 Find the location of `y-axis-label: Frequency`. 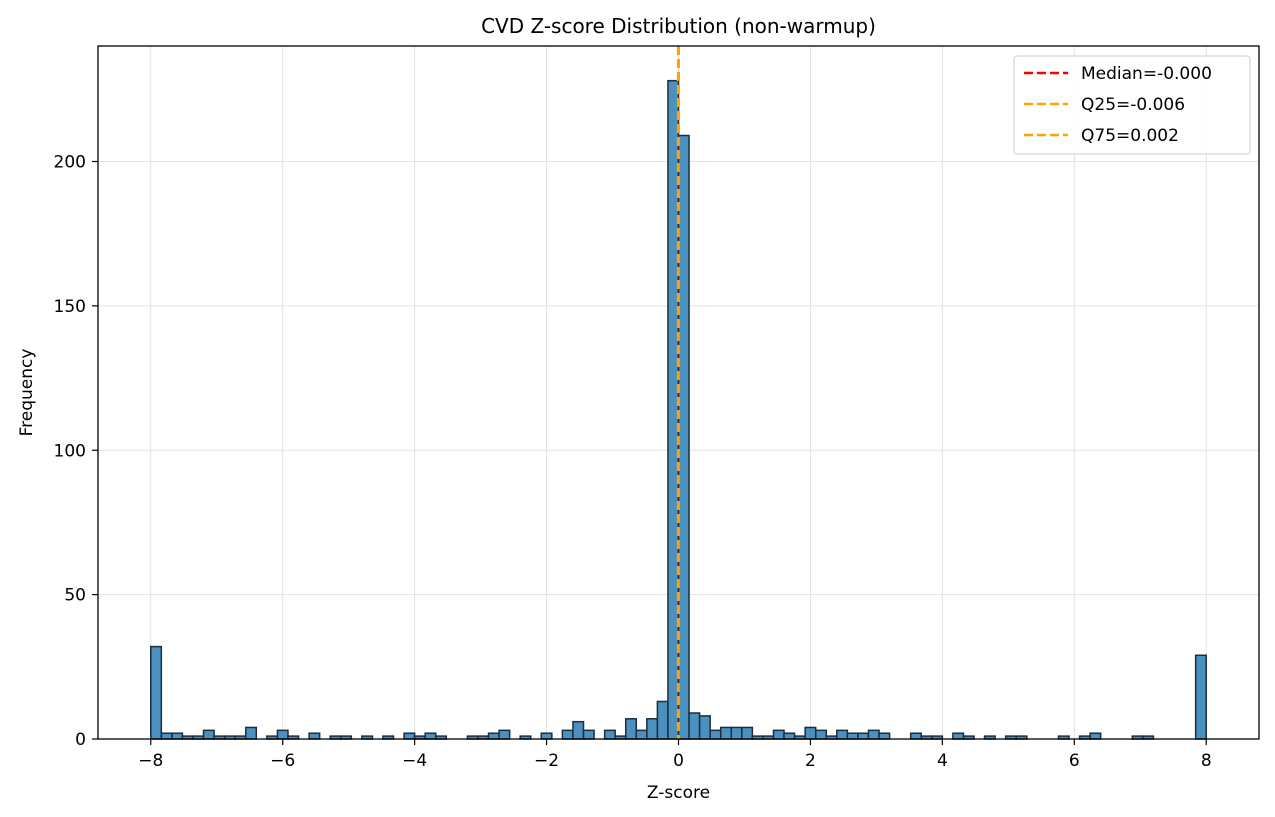

y-axis-label: Frequency is located at coordinates (27, 393).